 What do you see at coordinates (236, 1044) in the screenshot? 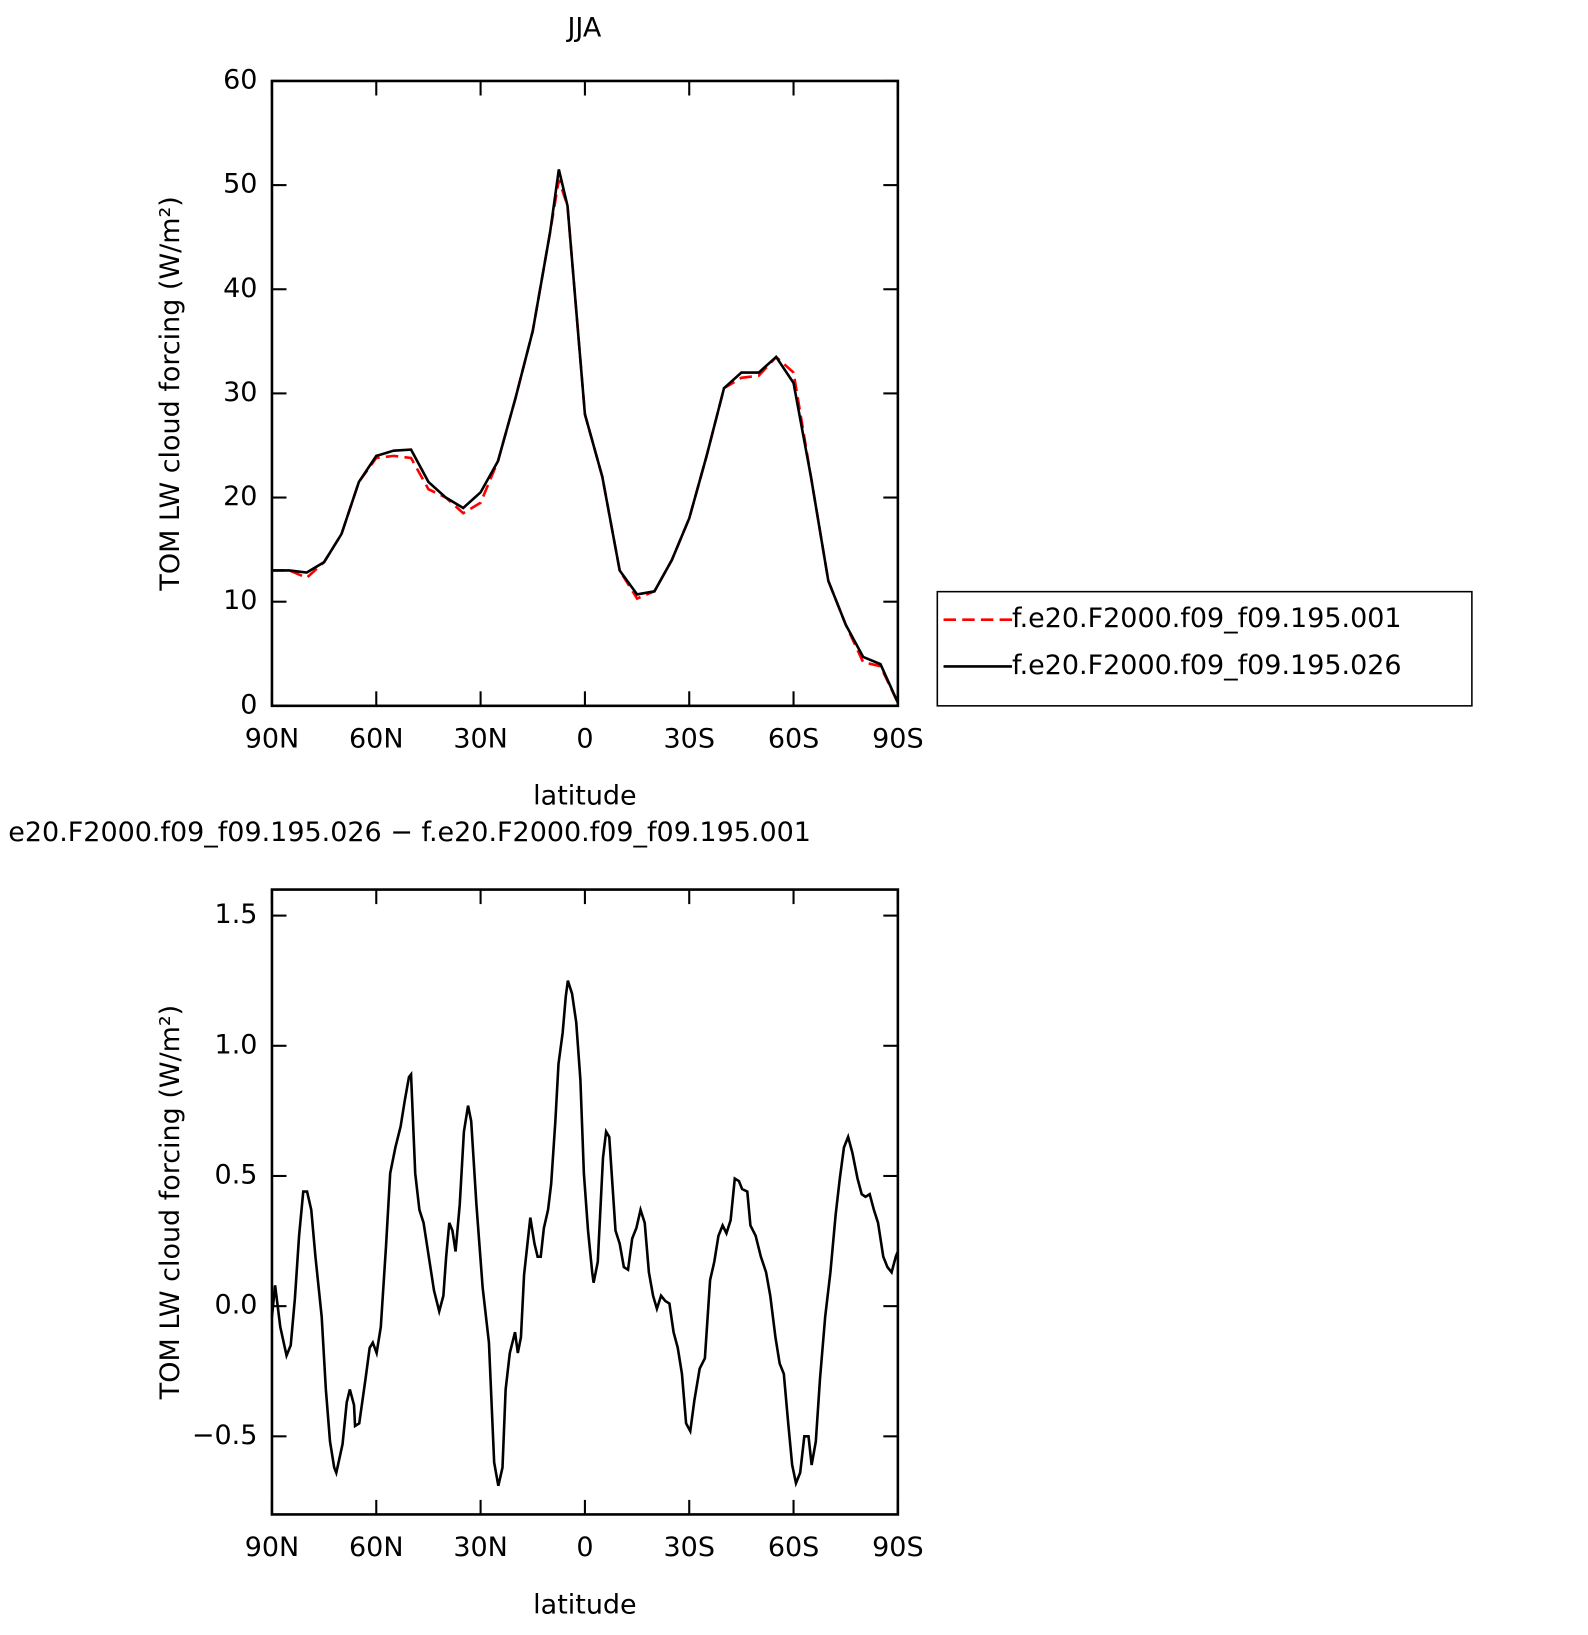
I see `y-tick-label: 1.0` at bounding box center [236, 1044].